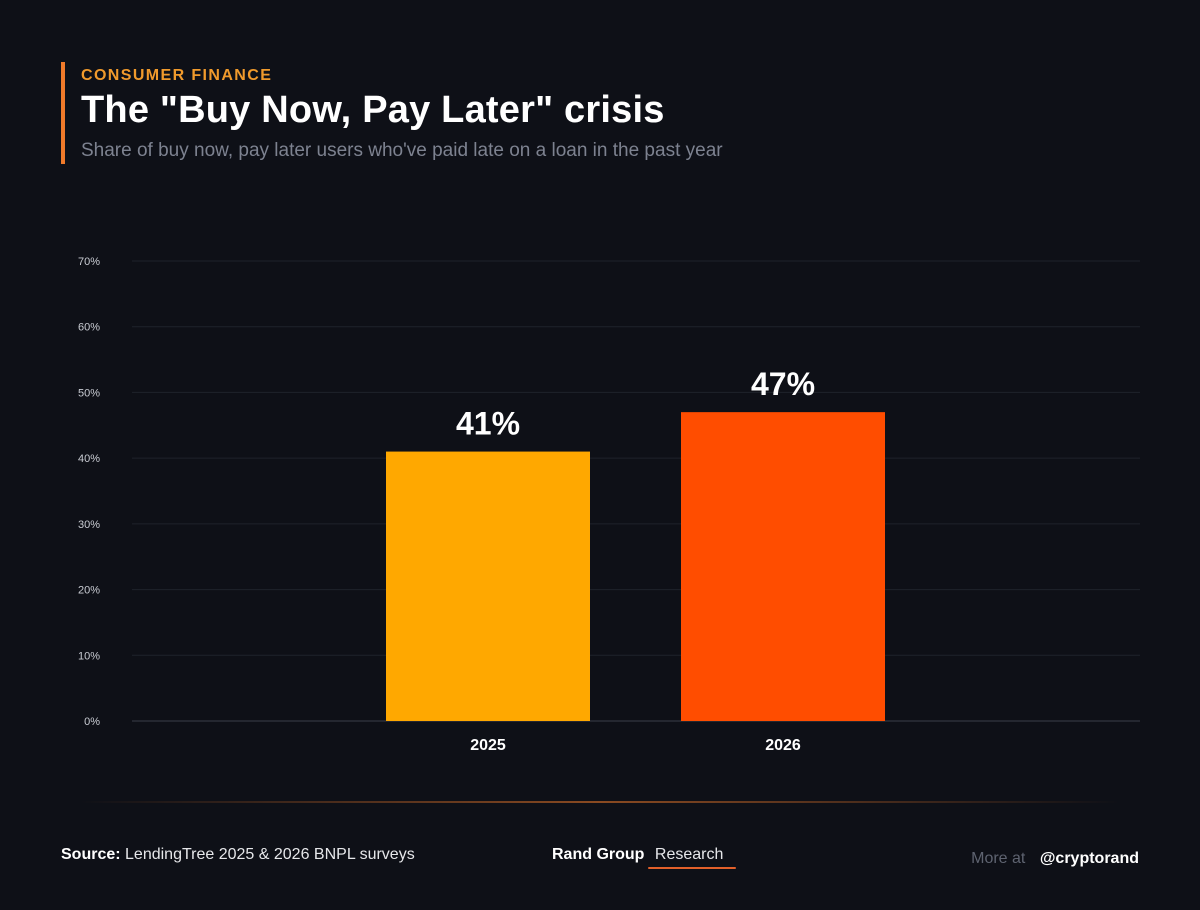  I want to click on y-tick-label: 40%, so click(89, 459).